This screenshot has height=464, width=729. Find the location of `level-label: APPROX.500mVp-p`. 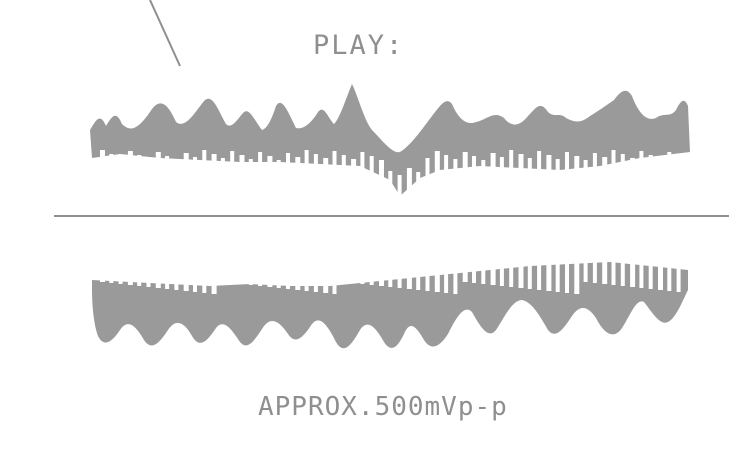

level-label: APPROX.500mVp-p is located at coordinates (383, 407).